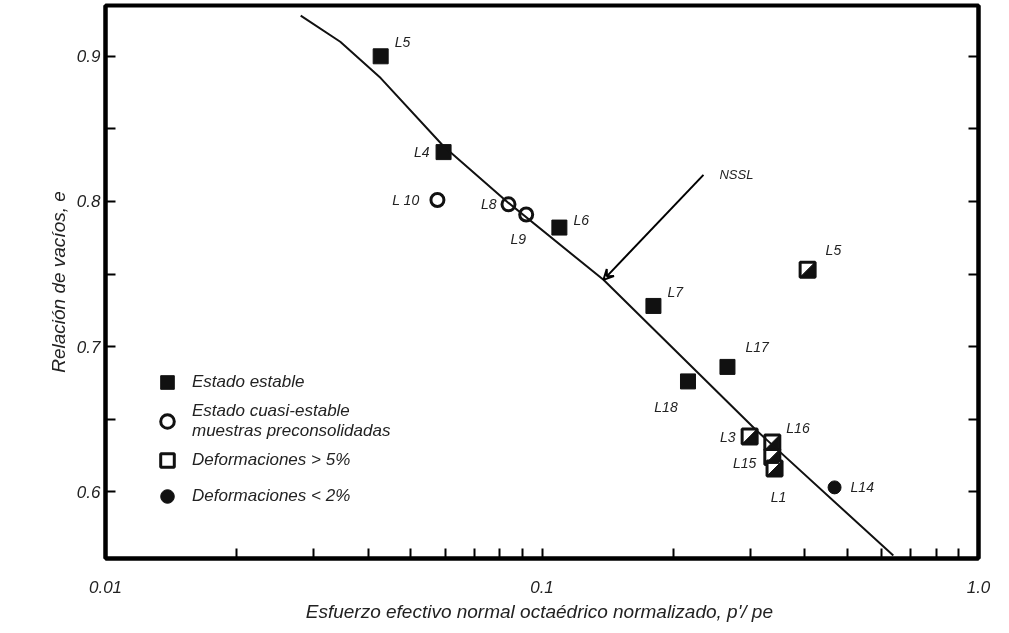 This screenshot has width=1009, height=633. I want to click on y-tick-label: 0.7, so click(89, 347).